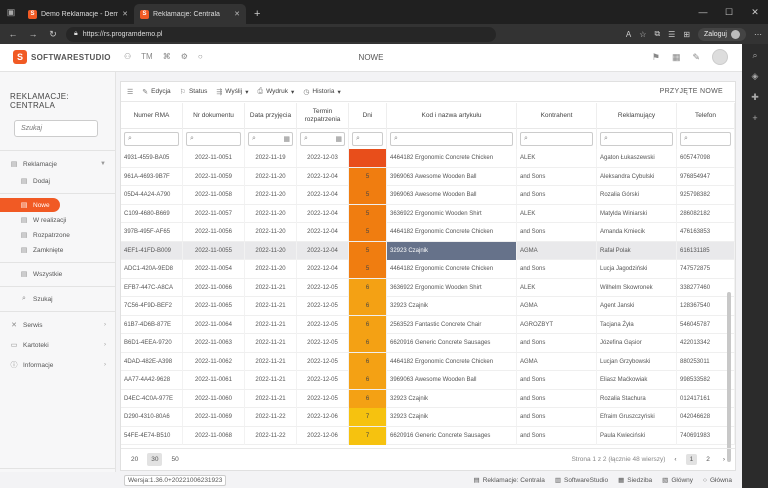  Describe the element at coordinates (58, 274) in the screenshot. I see `sidebar-item-wszystkie: ▤ Wszystkie` at that location.